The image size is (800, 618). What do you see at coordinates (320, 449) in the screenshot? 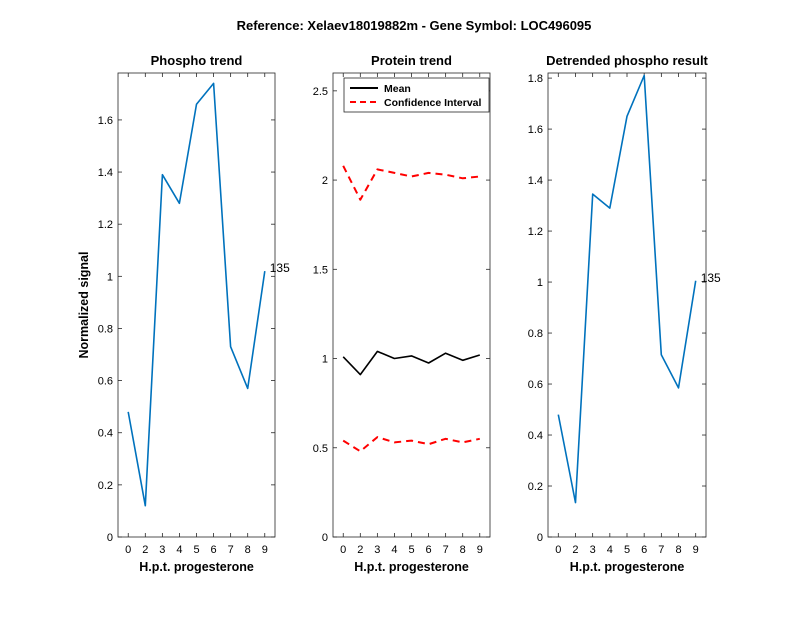
I see `y-tick-label: 0.5` at bounding box center [320, 449].